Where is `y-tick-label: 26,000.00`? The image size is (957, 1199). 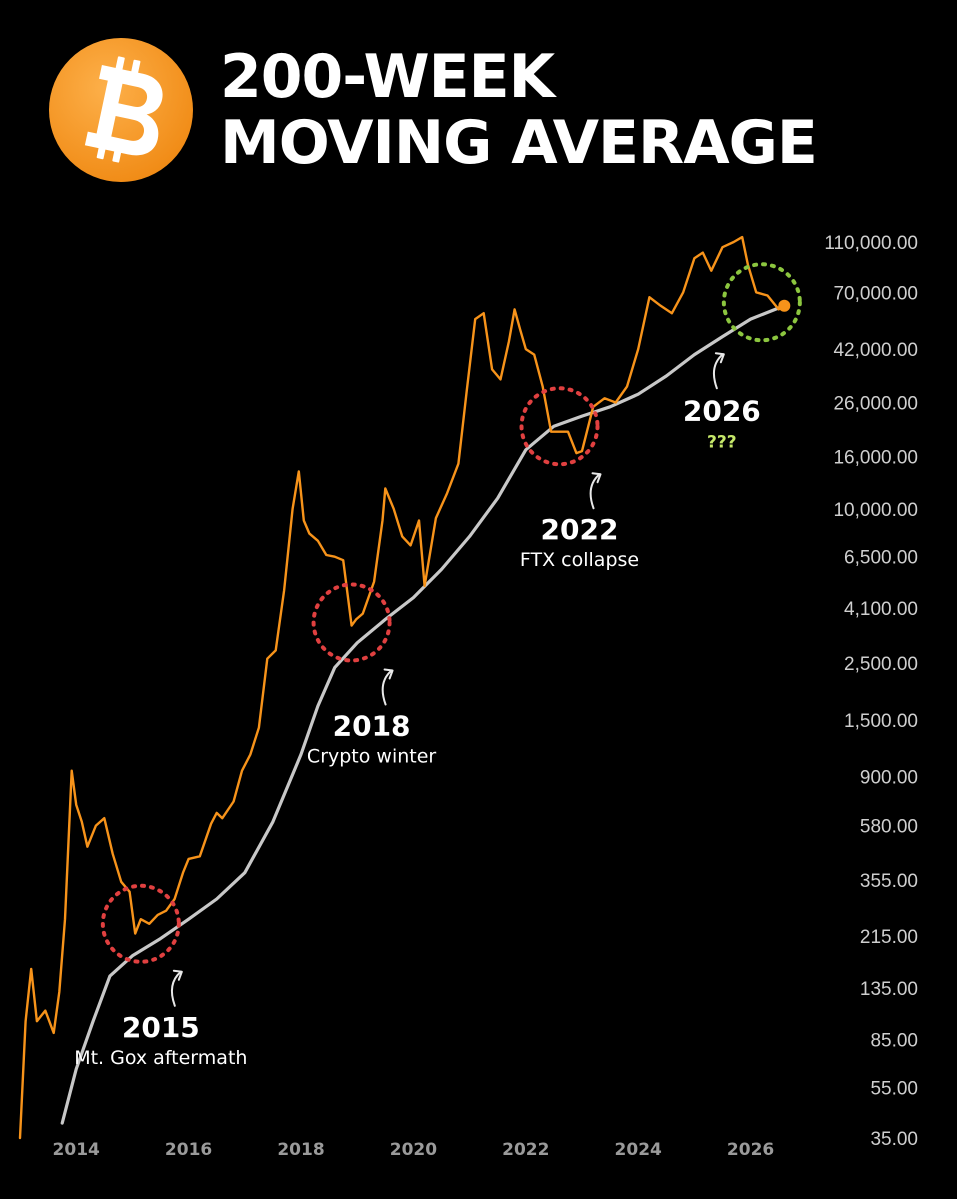 y-tick-label: 26,000.00 is located at coordinates (875, 403).